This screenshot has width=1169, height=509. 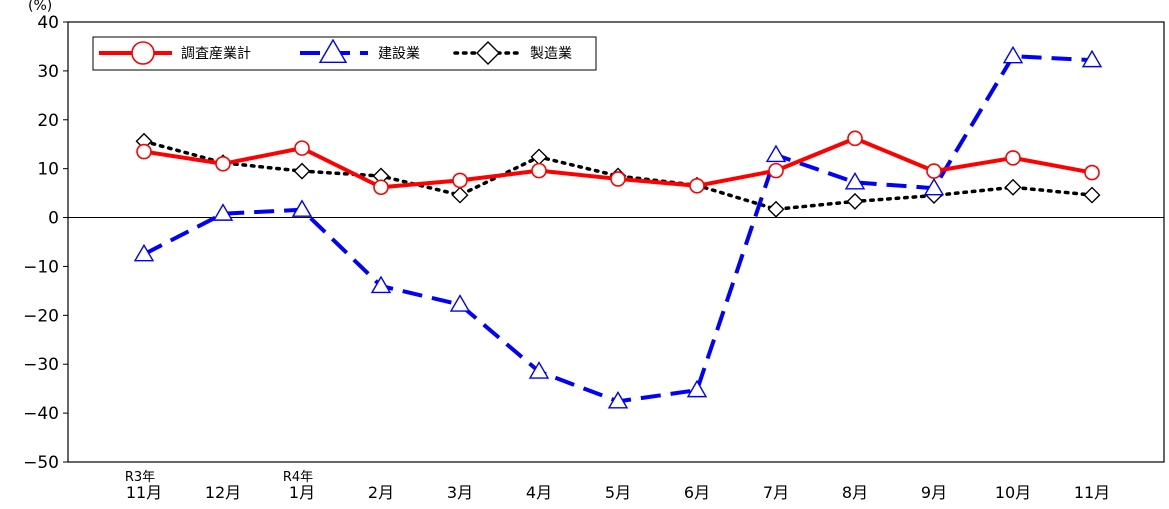 What do you see at coordinates (360, 51) in the screenshot?
I see `legend-item: 建設業` at bounding box center [360, 51].